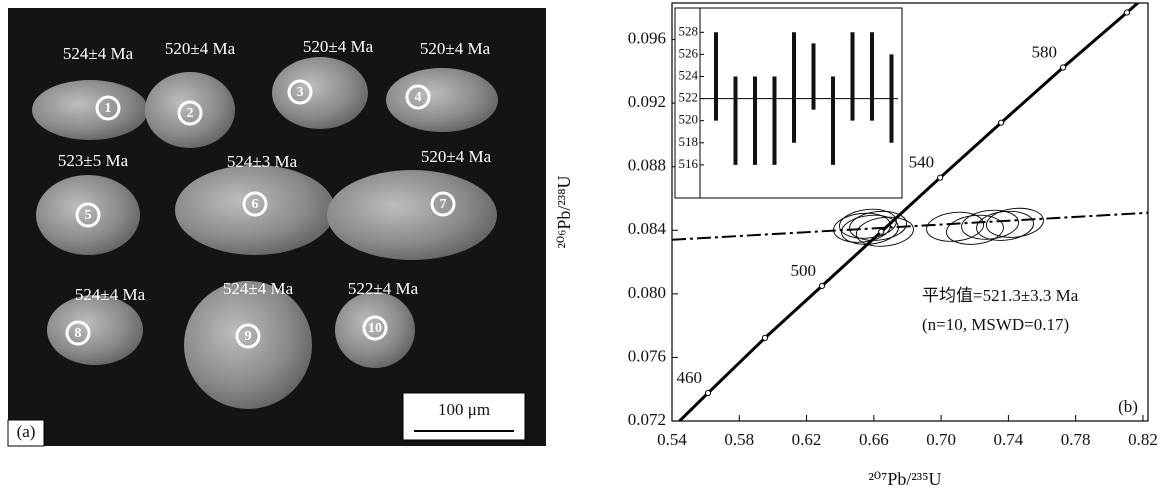  I want to click on x-tick-label: 0.58, so click(739, 439).